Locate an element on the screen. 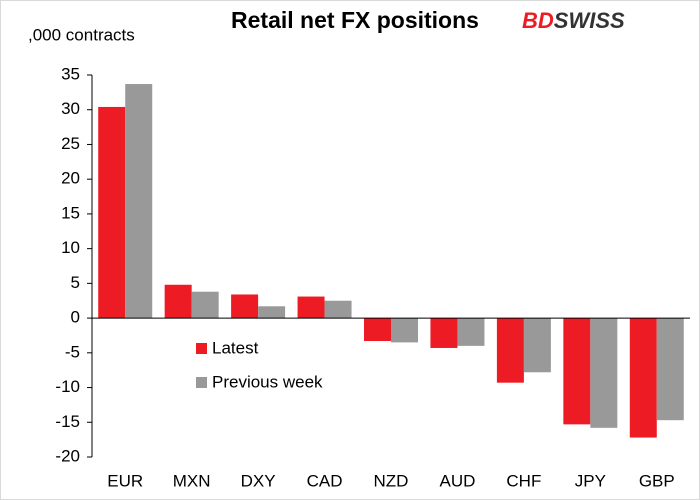  x-tick-label: CAD is located at coordinates (325, 480).